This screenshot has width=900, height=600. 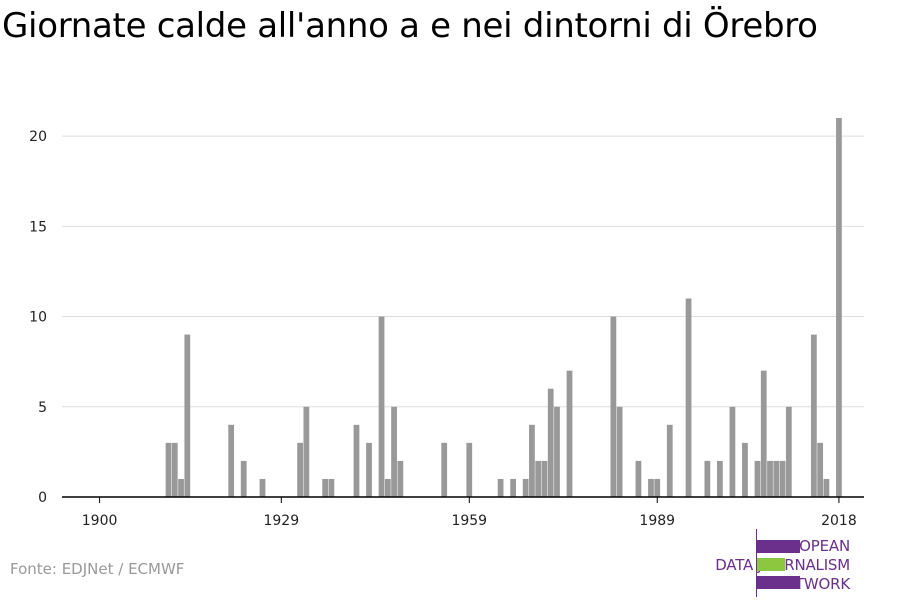 What do you see at coordinates (331, 487) in the screenshot?
I see `bar-1937` at bounding box center [331, 487].